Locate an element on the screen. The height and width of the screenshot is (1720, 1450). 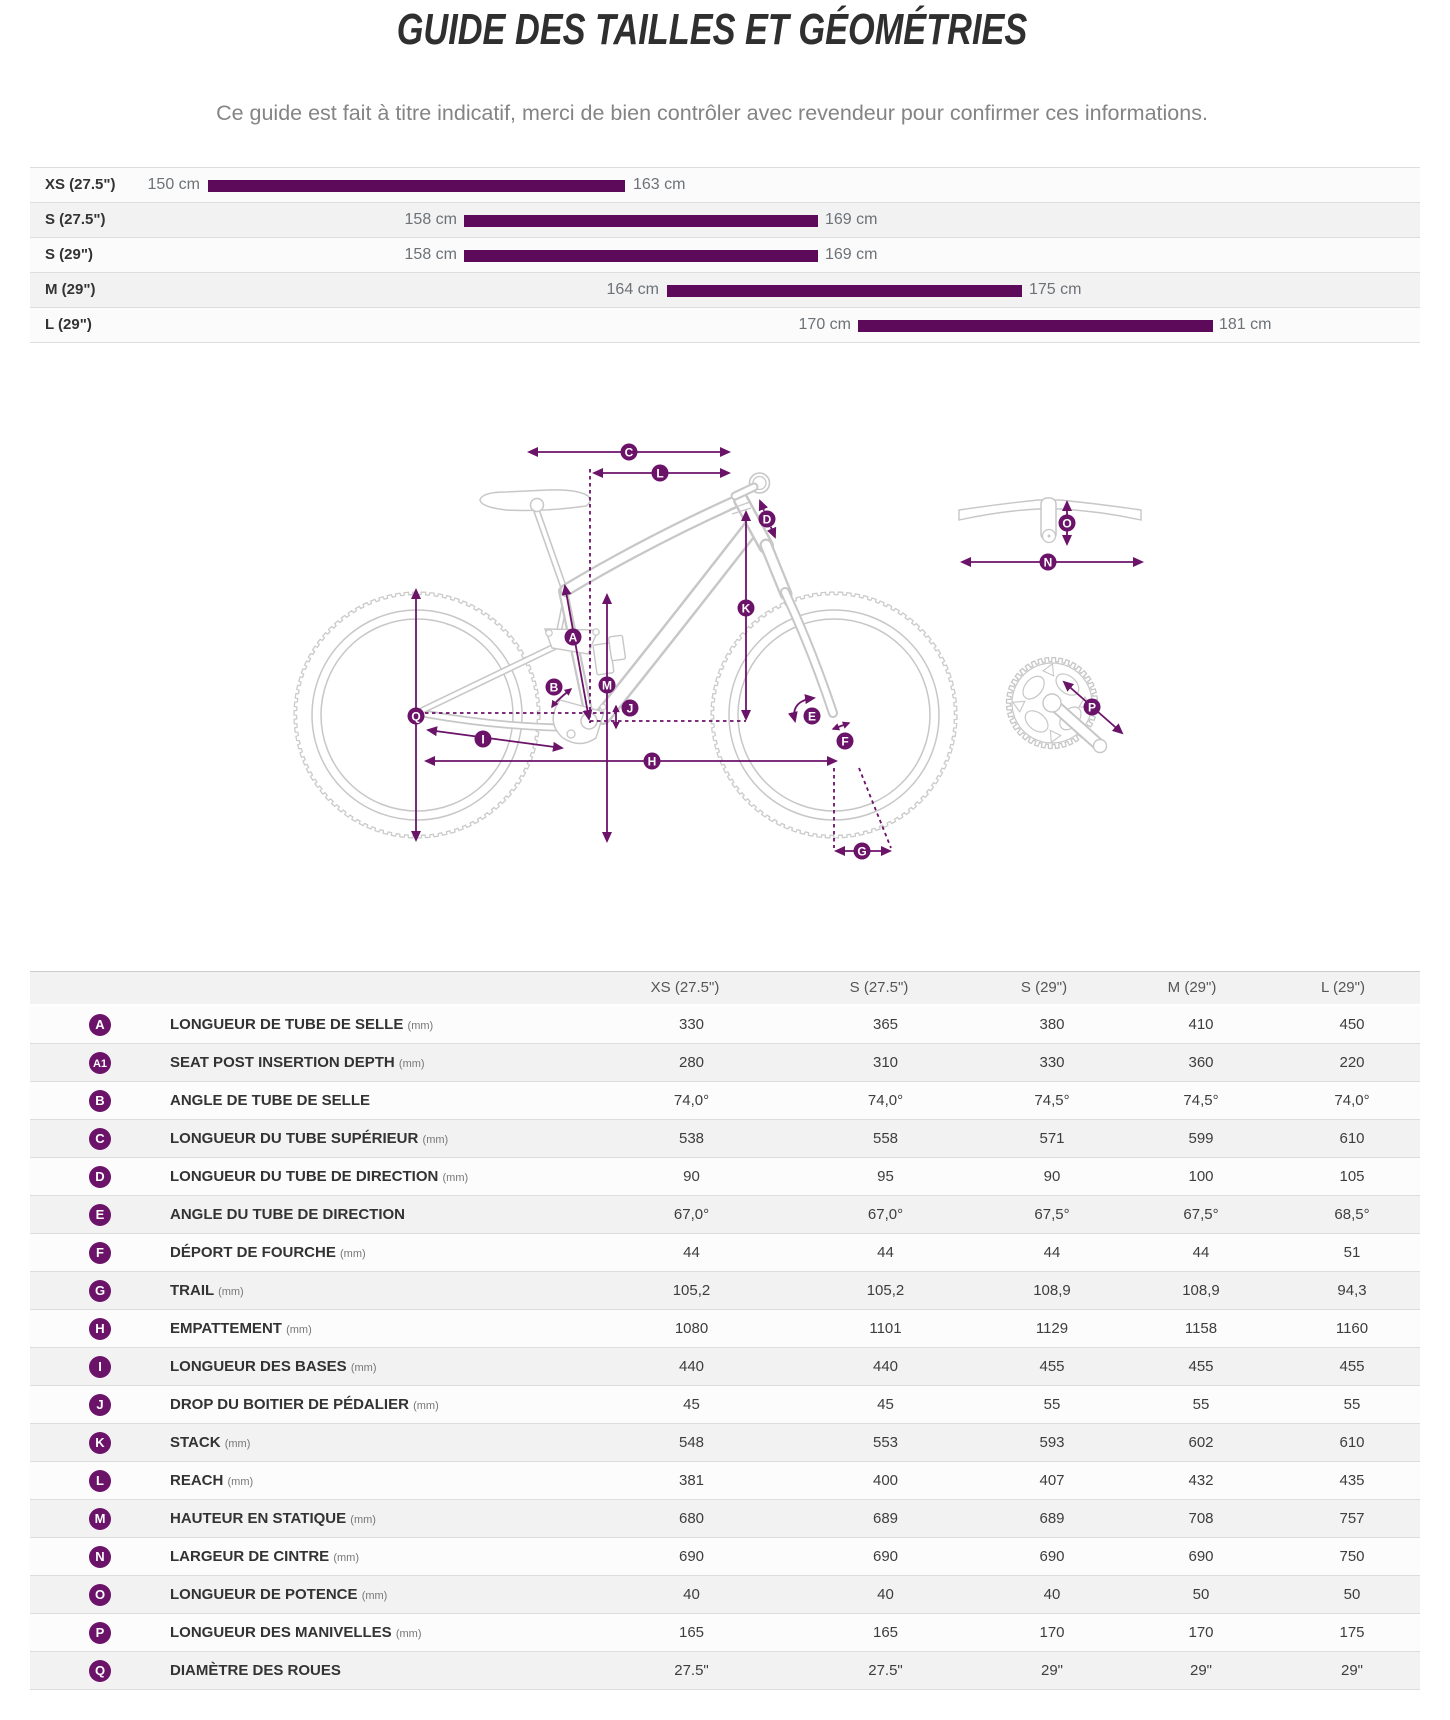
svg-text: A is located at coordinates (573, 637).